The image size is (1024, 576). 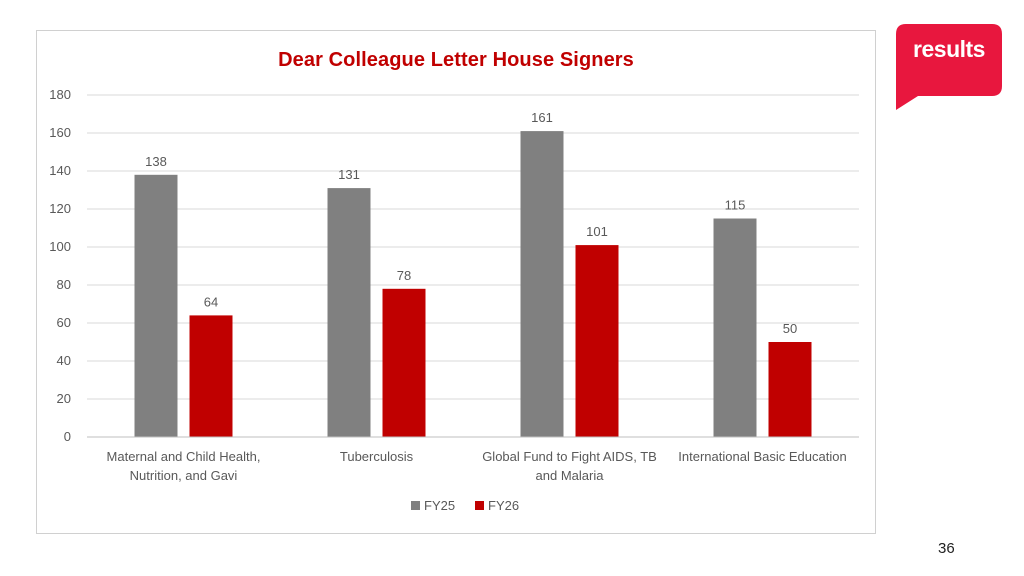 I want to click on x-tick-label-line: Nutrition, and Gavi, so click(x=184, y=475).